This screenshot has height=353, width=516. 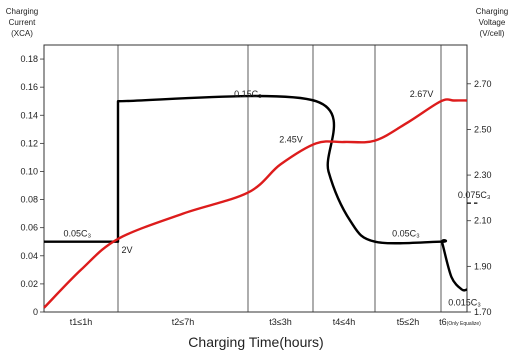 What do you see at coordinates (81, 322) in the screenshot?
I see `phase-label: t1≤1h` at bounding box center [81, 322].